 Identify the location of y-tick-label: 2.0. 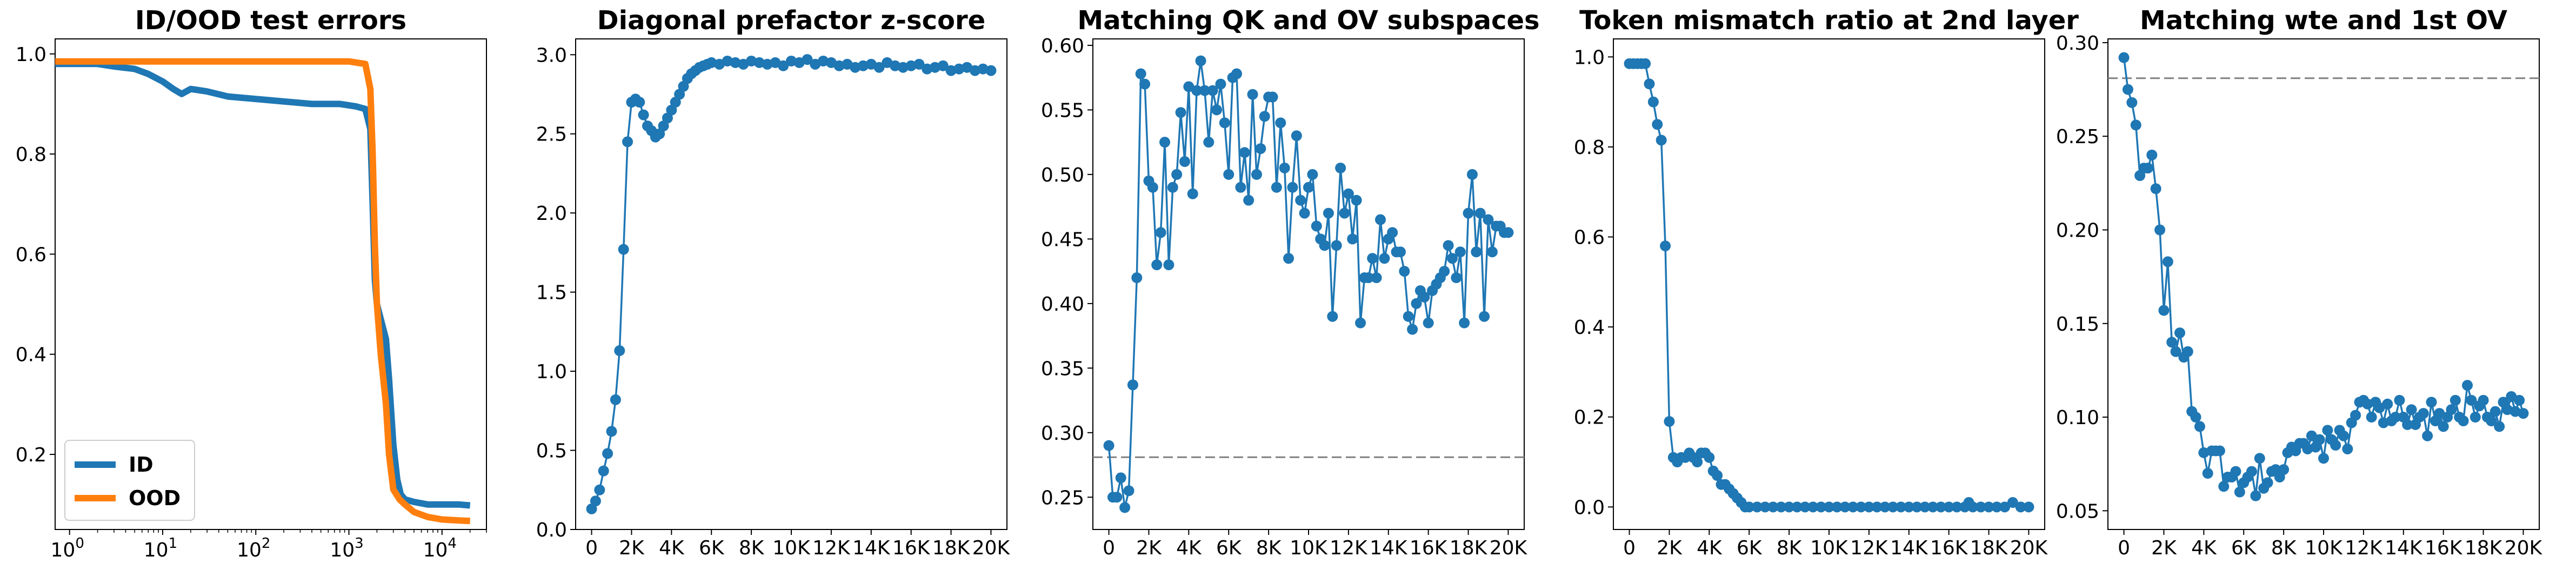
(551, 214).